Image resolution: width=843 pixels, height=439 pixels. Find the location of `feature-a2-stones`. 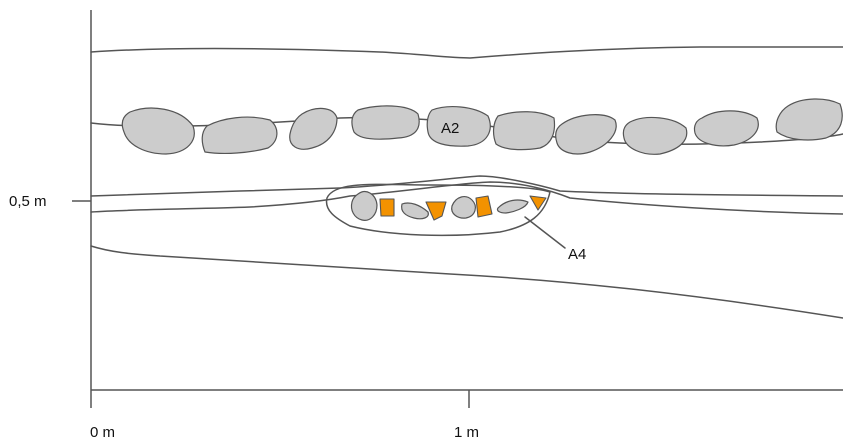

feature-a2-stones is located at coordinates (482, 126).